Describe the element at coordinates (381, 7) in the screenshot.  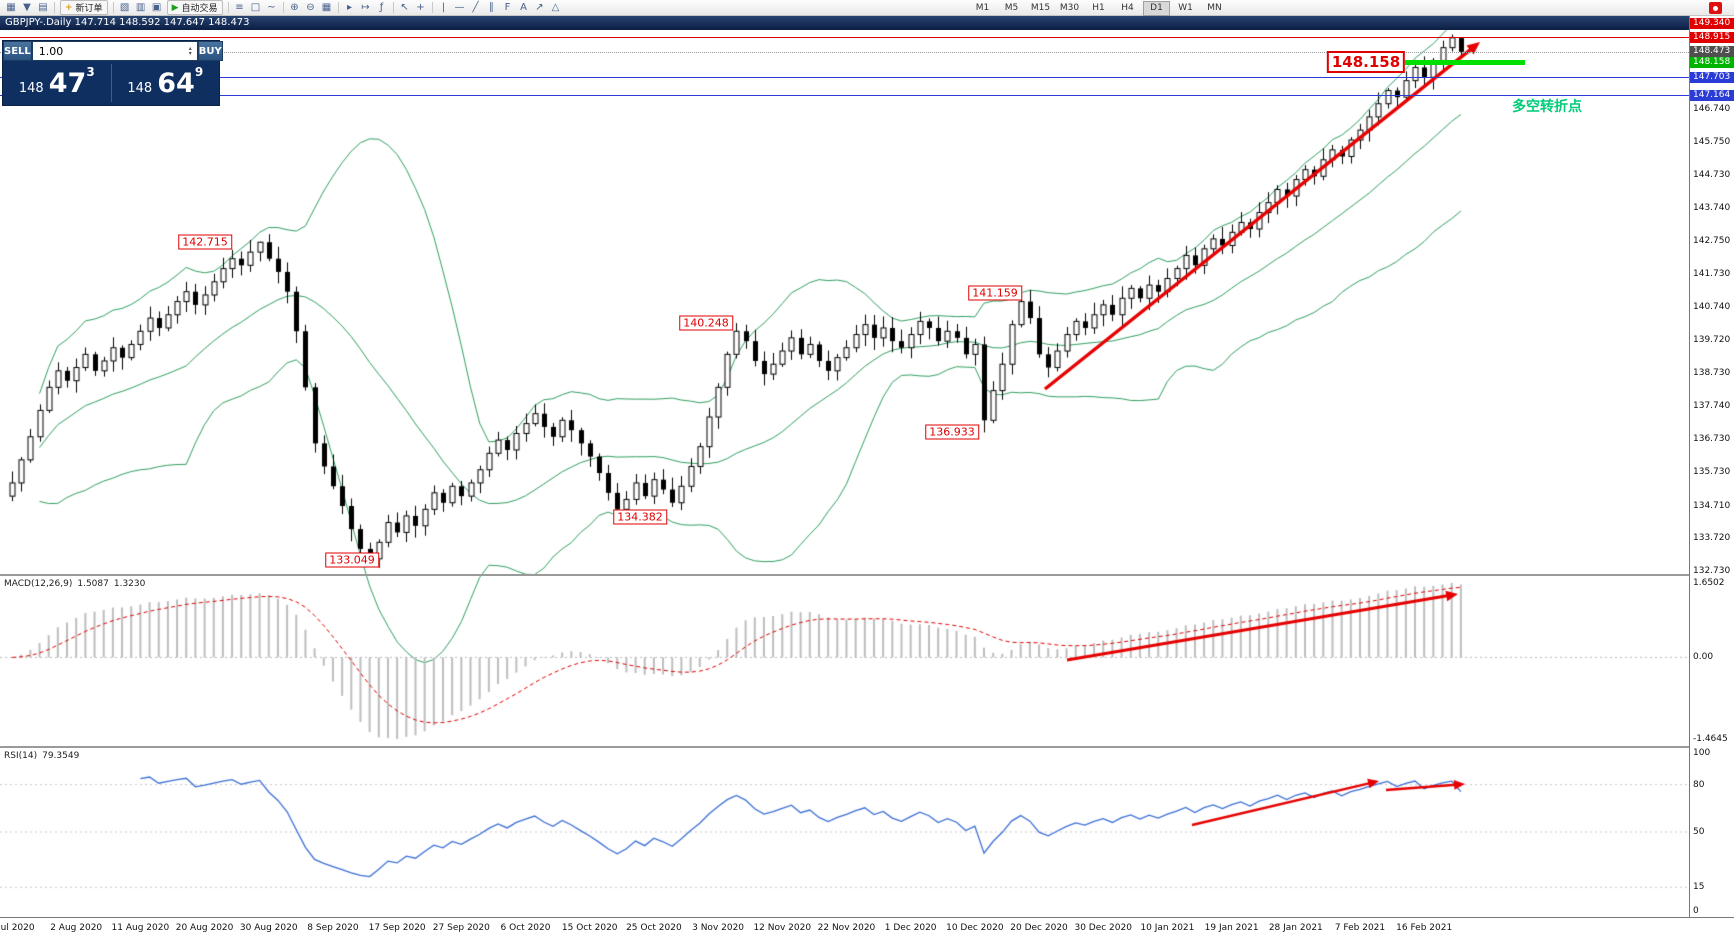
I see `indicators-icon: ƒ` at that location.